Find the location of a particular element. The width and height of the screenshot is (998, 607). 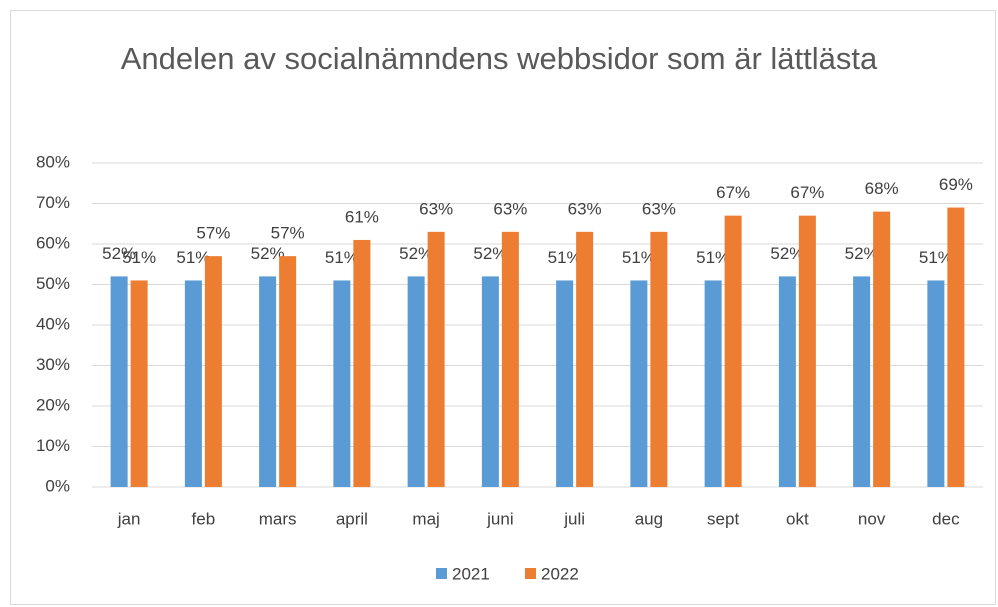

x-tick-label: jan is located at coordinates (129, 518).